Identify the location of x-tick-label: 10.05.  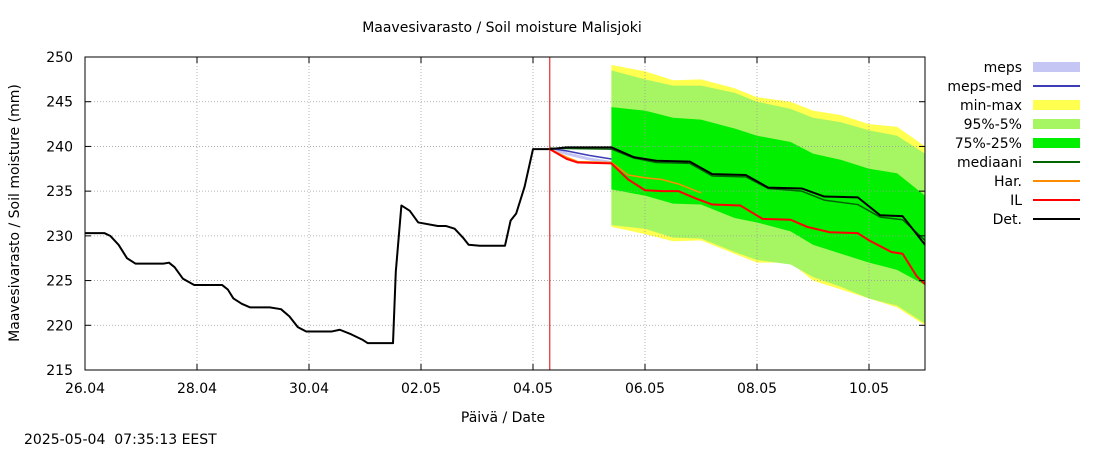
(869, 389).